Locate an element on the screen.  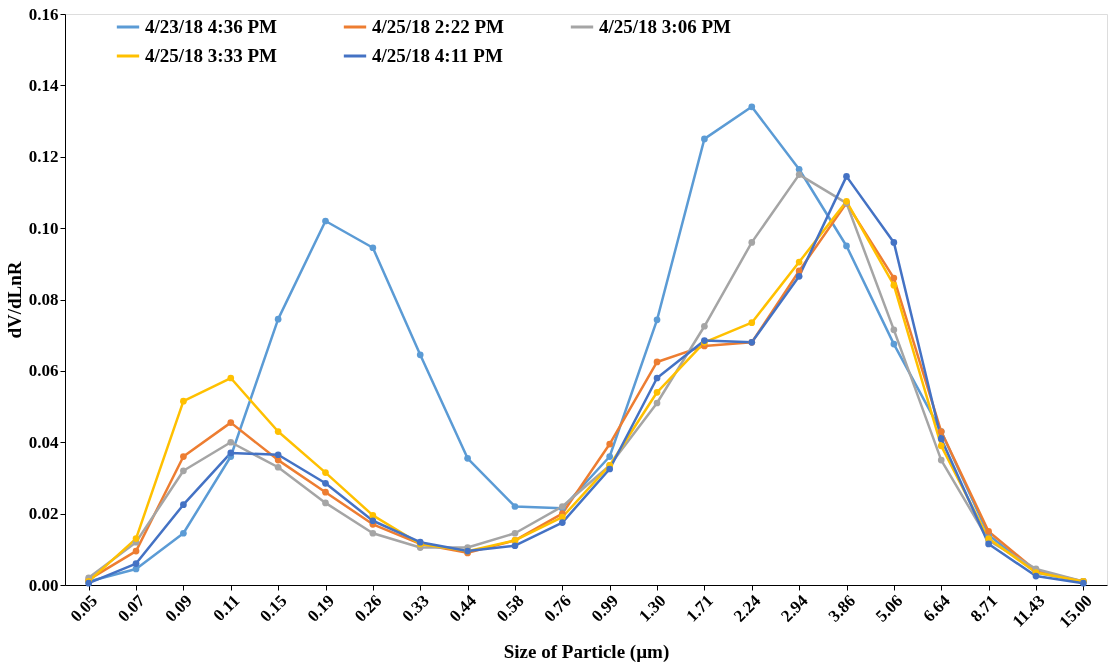
x-tick-label: 0.76 is located at coordinates (557, 608).